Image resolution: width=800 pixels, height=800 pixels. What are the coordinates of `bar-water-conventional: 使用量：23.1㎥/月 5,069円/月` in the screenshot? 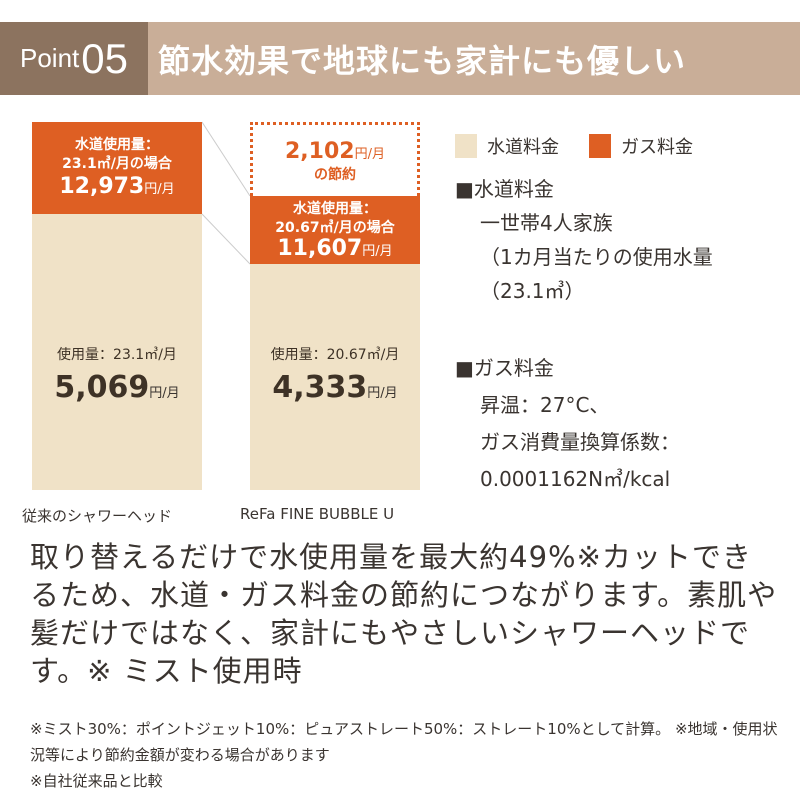 It's located at (117, 352).